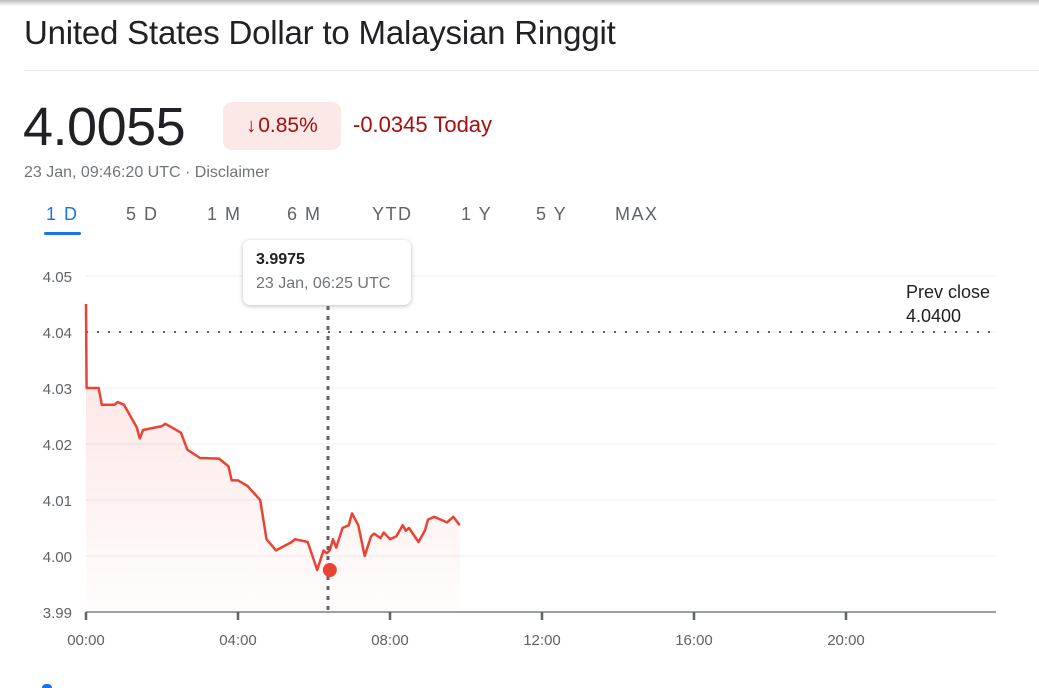 This screenshot has width=1039, height=688. What do you see at coordinates (142, 214) in the screenshot?
I see `tab-5d: 5 D` at bounding box center [142, 214].